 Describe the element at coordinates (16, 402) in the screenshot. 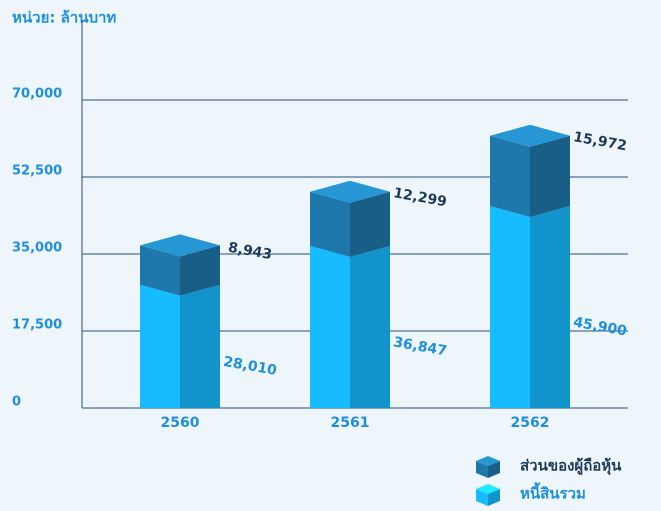

I see `y-tick-label: 0` at that location.